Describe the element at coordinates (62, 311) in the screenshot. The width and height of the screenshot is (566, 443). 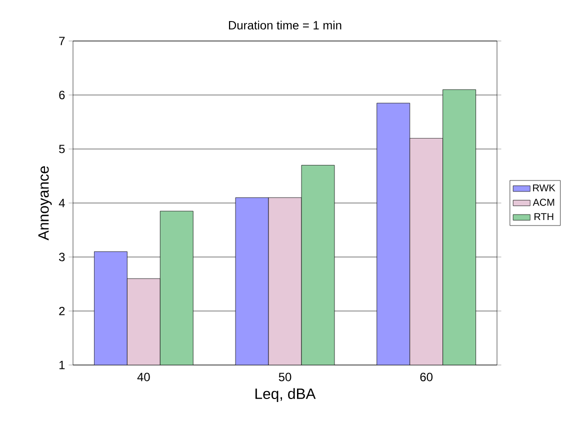
I see `y-tick-label: 2` at that location.